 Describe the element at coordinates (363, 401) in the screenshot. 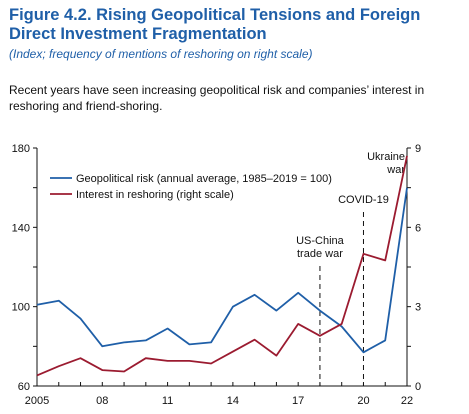

I see `x-tick-label: 20` at that location.